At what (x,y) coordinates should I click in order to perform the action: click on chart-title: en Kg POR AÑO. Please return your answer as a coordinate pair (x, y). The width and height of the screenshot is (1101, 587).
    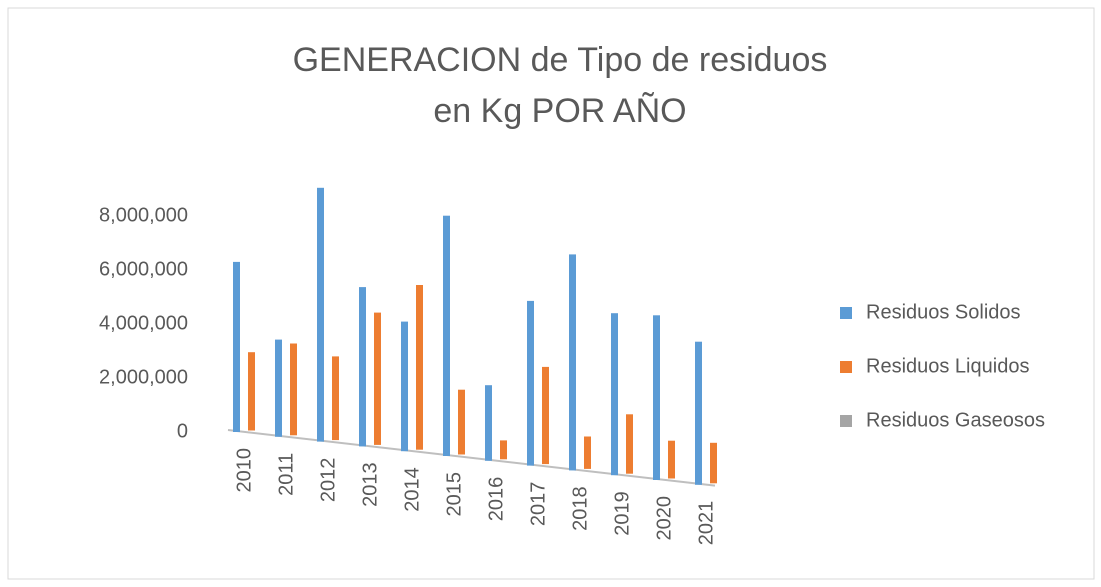
    Looking at the image, I should click on (559, 111).